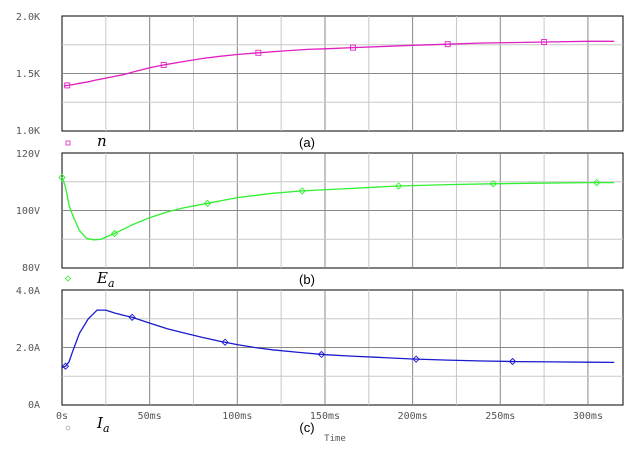 The width and height of the screenshot is (636, 449). I want to click on series-line-c, so click(338, 339).